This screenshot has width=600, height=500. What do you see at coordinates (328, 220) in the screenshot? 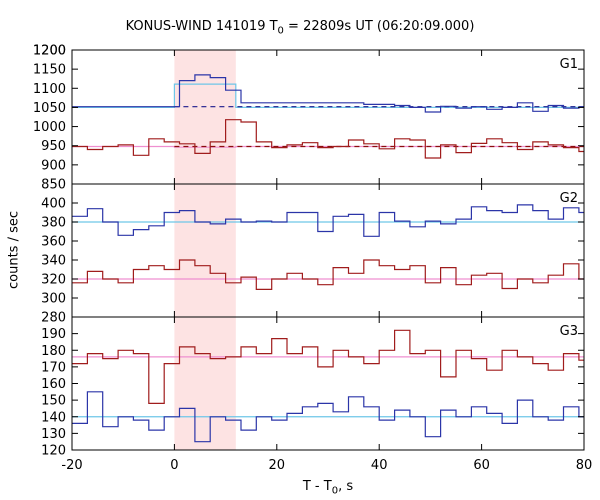
I see `blue-step-series-G2` at bounding box center [328, 220].